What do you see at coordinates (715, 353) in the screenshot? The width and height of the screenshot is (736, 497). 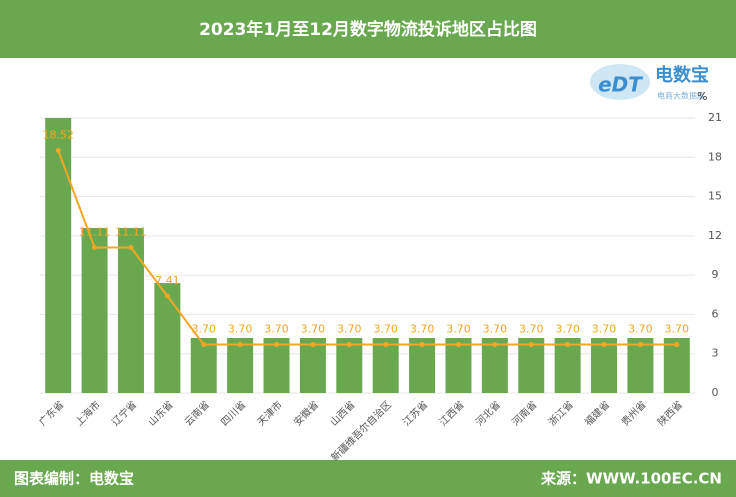 I see `y-tick-label: 3` at bounding box center [715, 353].